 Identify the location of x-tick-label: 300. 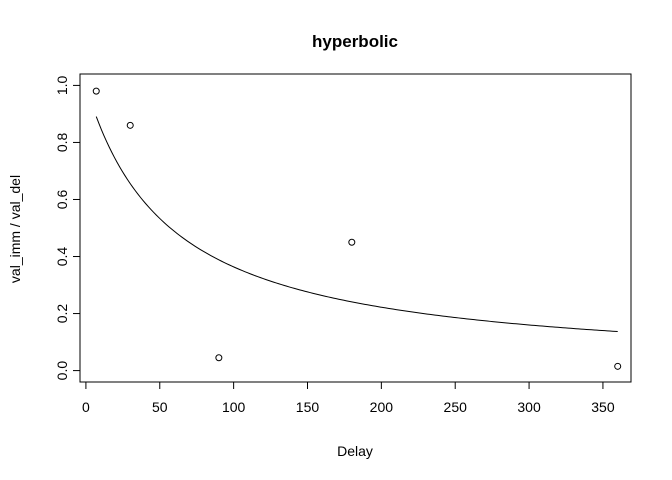
(529, 407).